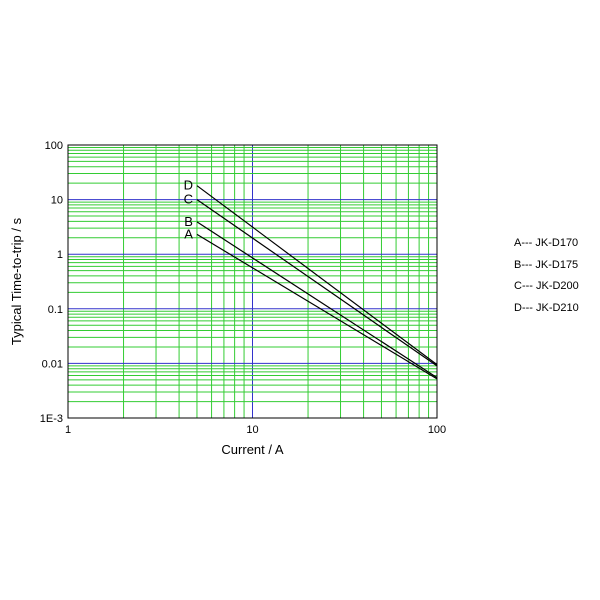  Describe the element at coordinates (52, 364) in the screenshot. I see `y-tick-label: 0.01` at that location.